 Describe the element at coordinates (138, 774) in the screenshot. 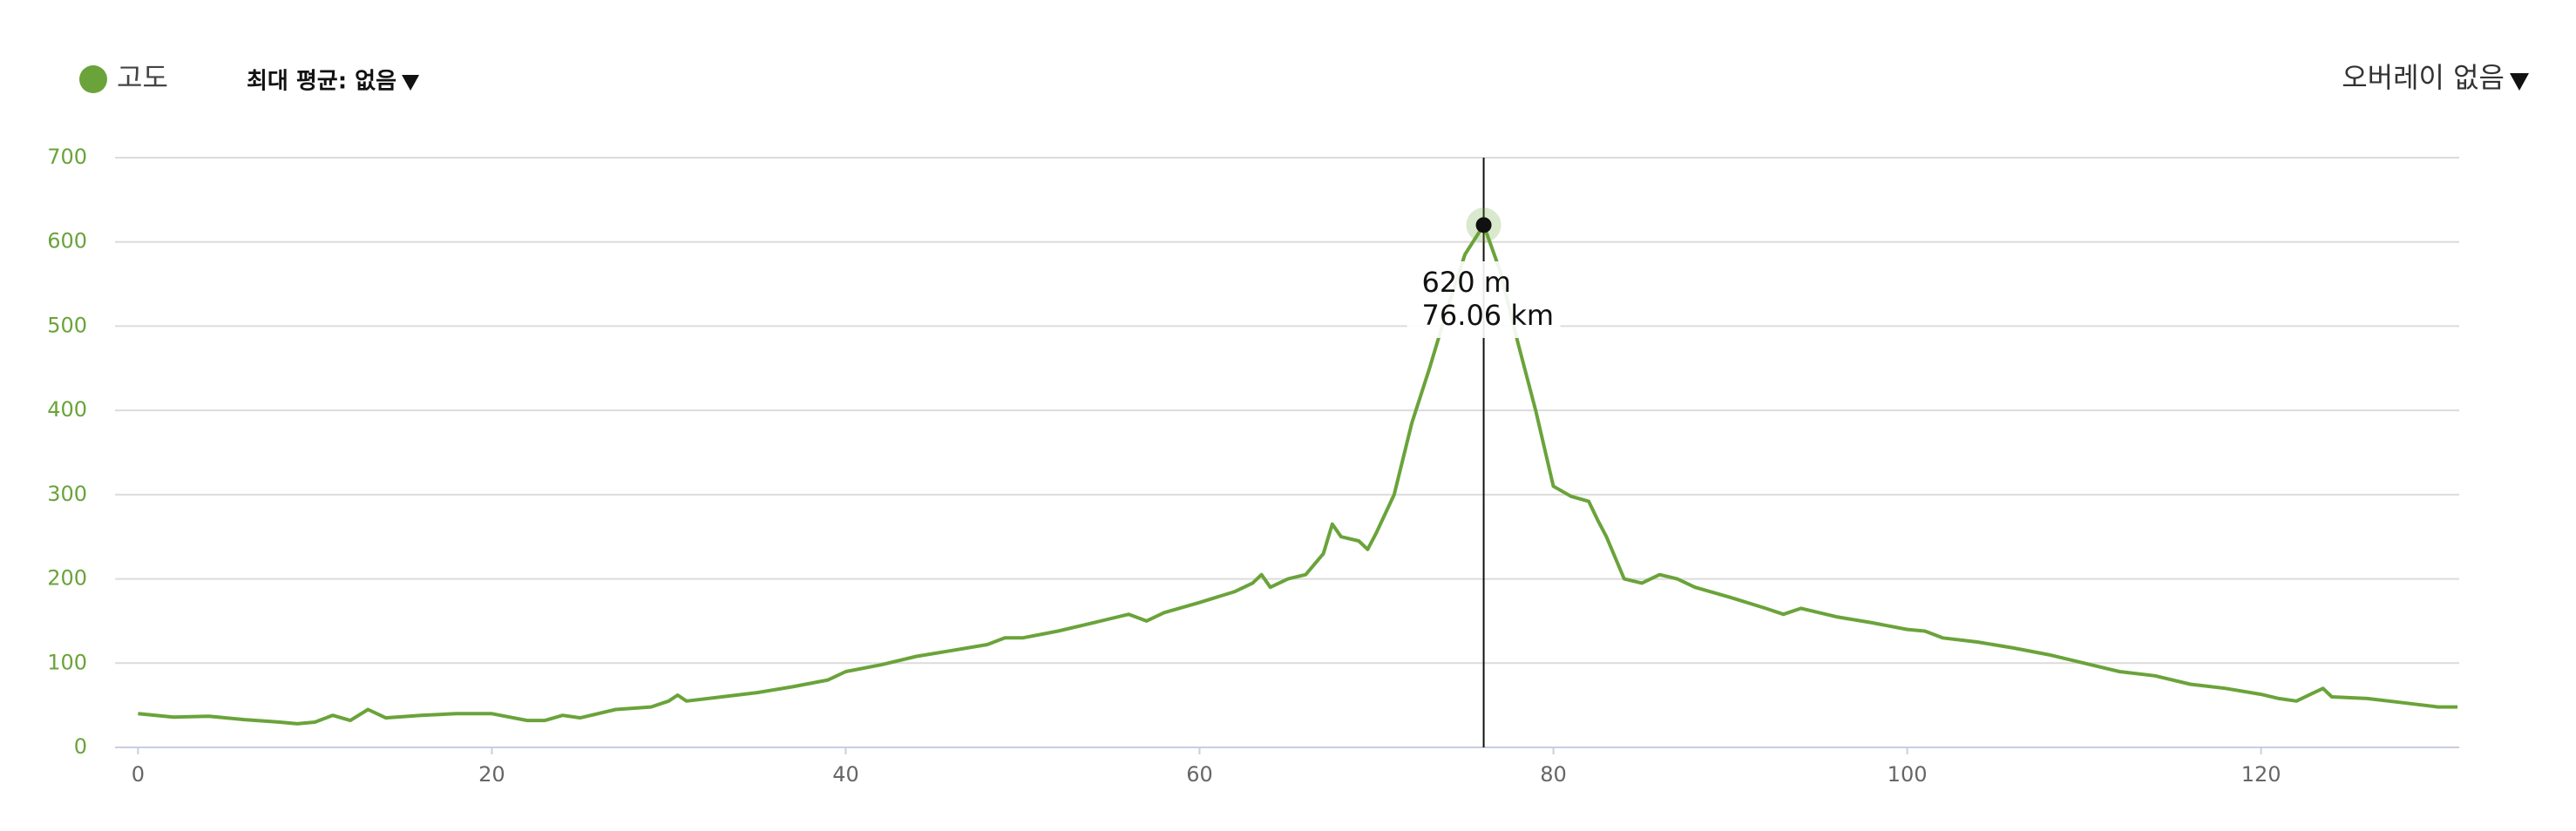

I see `x-tick-label: 0` at that location.